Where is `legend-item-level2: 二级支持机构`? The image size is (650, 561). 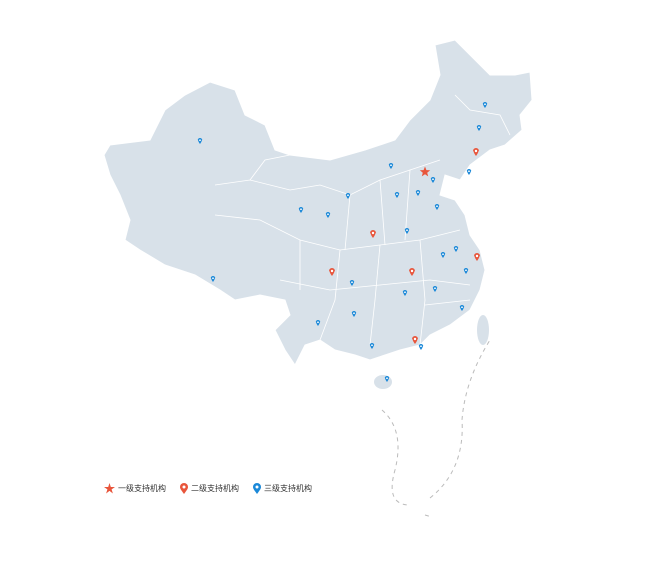
legend-item-level2: 二级支持机构 is located at coordinates (209, 488).